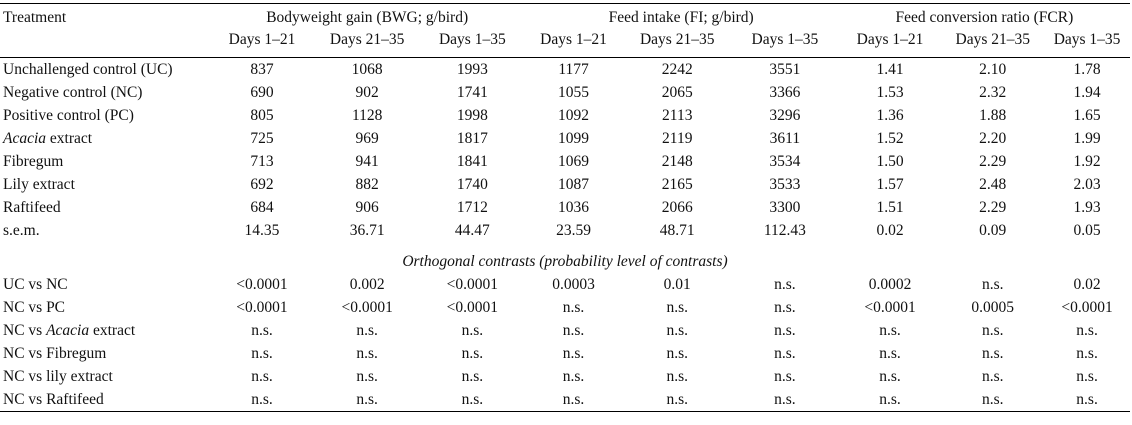  I want to click on row-label: Positive control (PC), so click(105, 115).